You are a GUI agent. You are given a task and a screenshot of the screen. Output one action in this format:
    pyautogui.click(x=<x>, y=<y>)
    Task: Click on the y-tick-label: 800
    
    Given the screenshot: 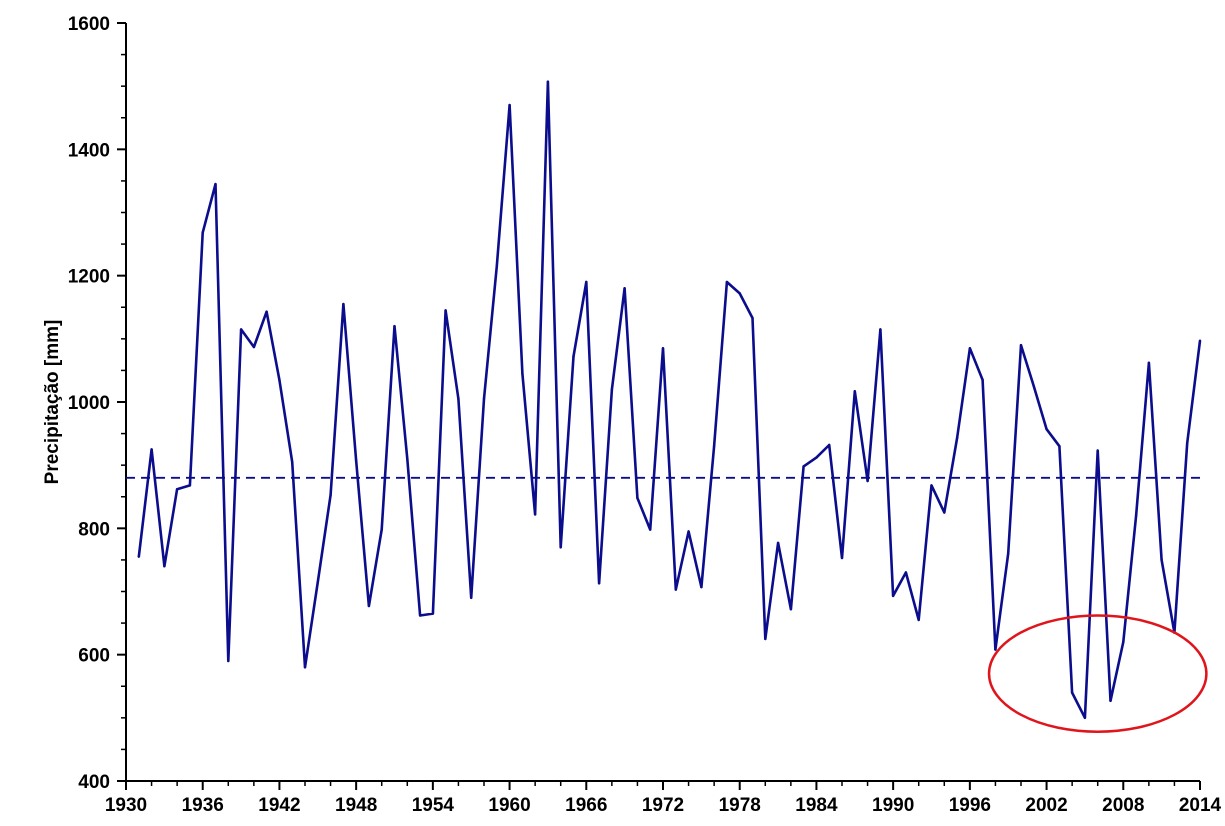 What is the action you would take?
    pyautogui.click(x=94, y=529)
    